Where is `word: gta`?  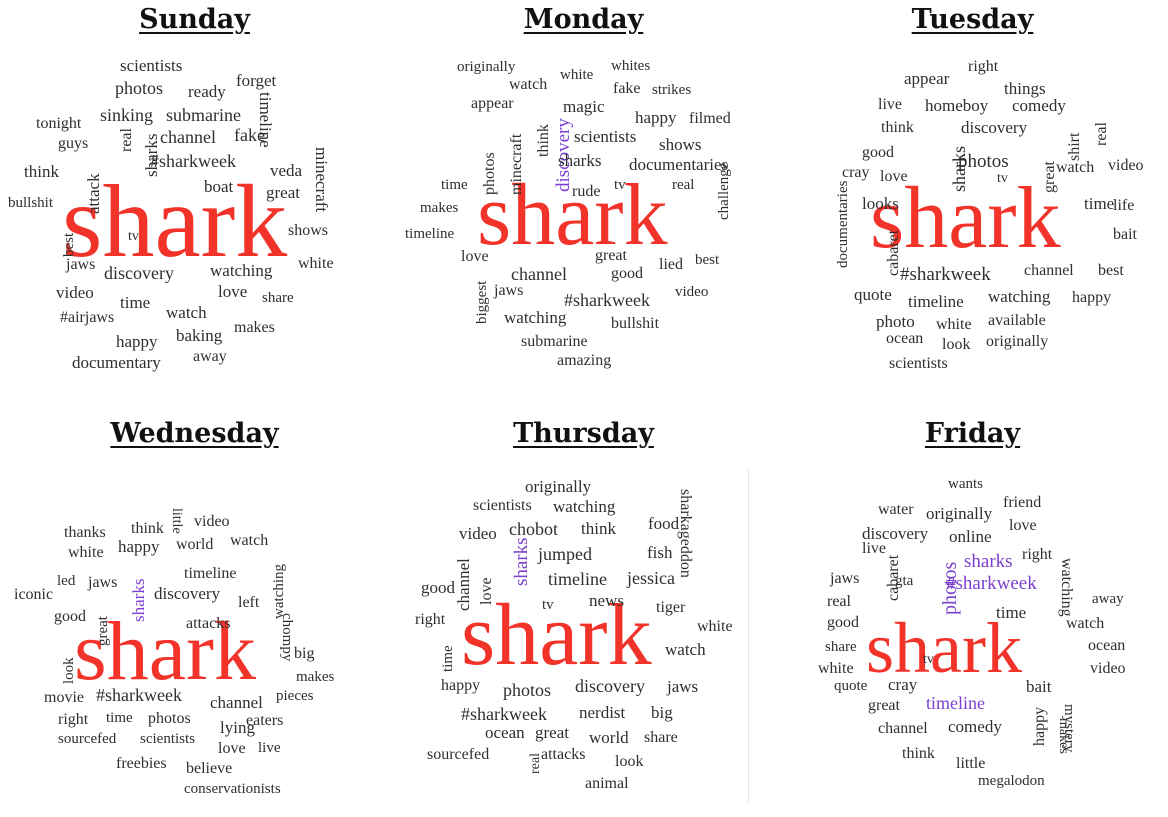
word: gta is located at coordinates (904, 581).